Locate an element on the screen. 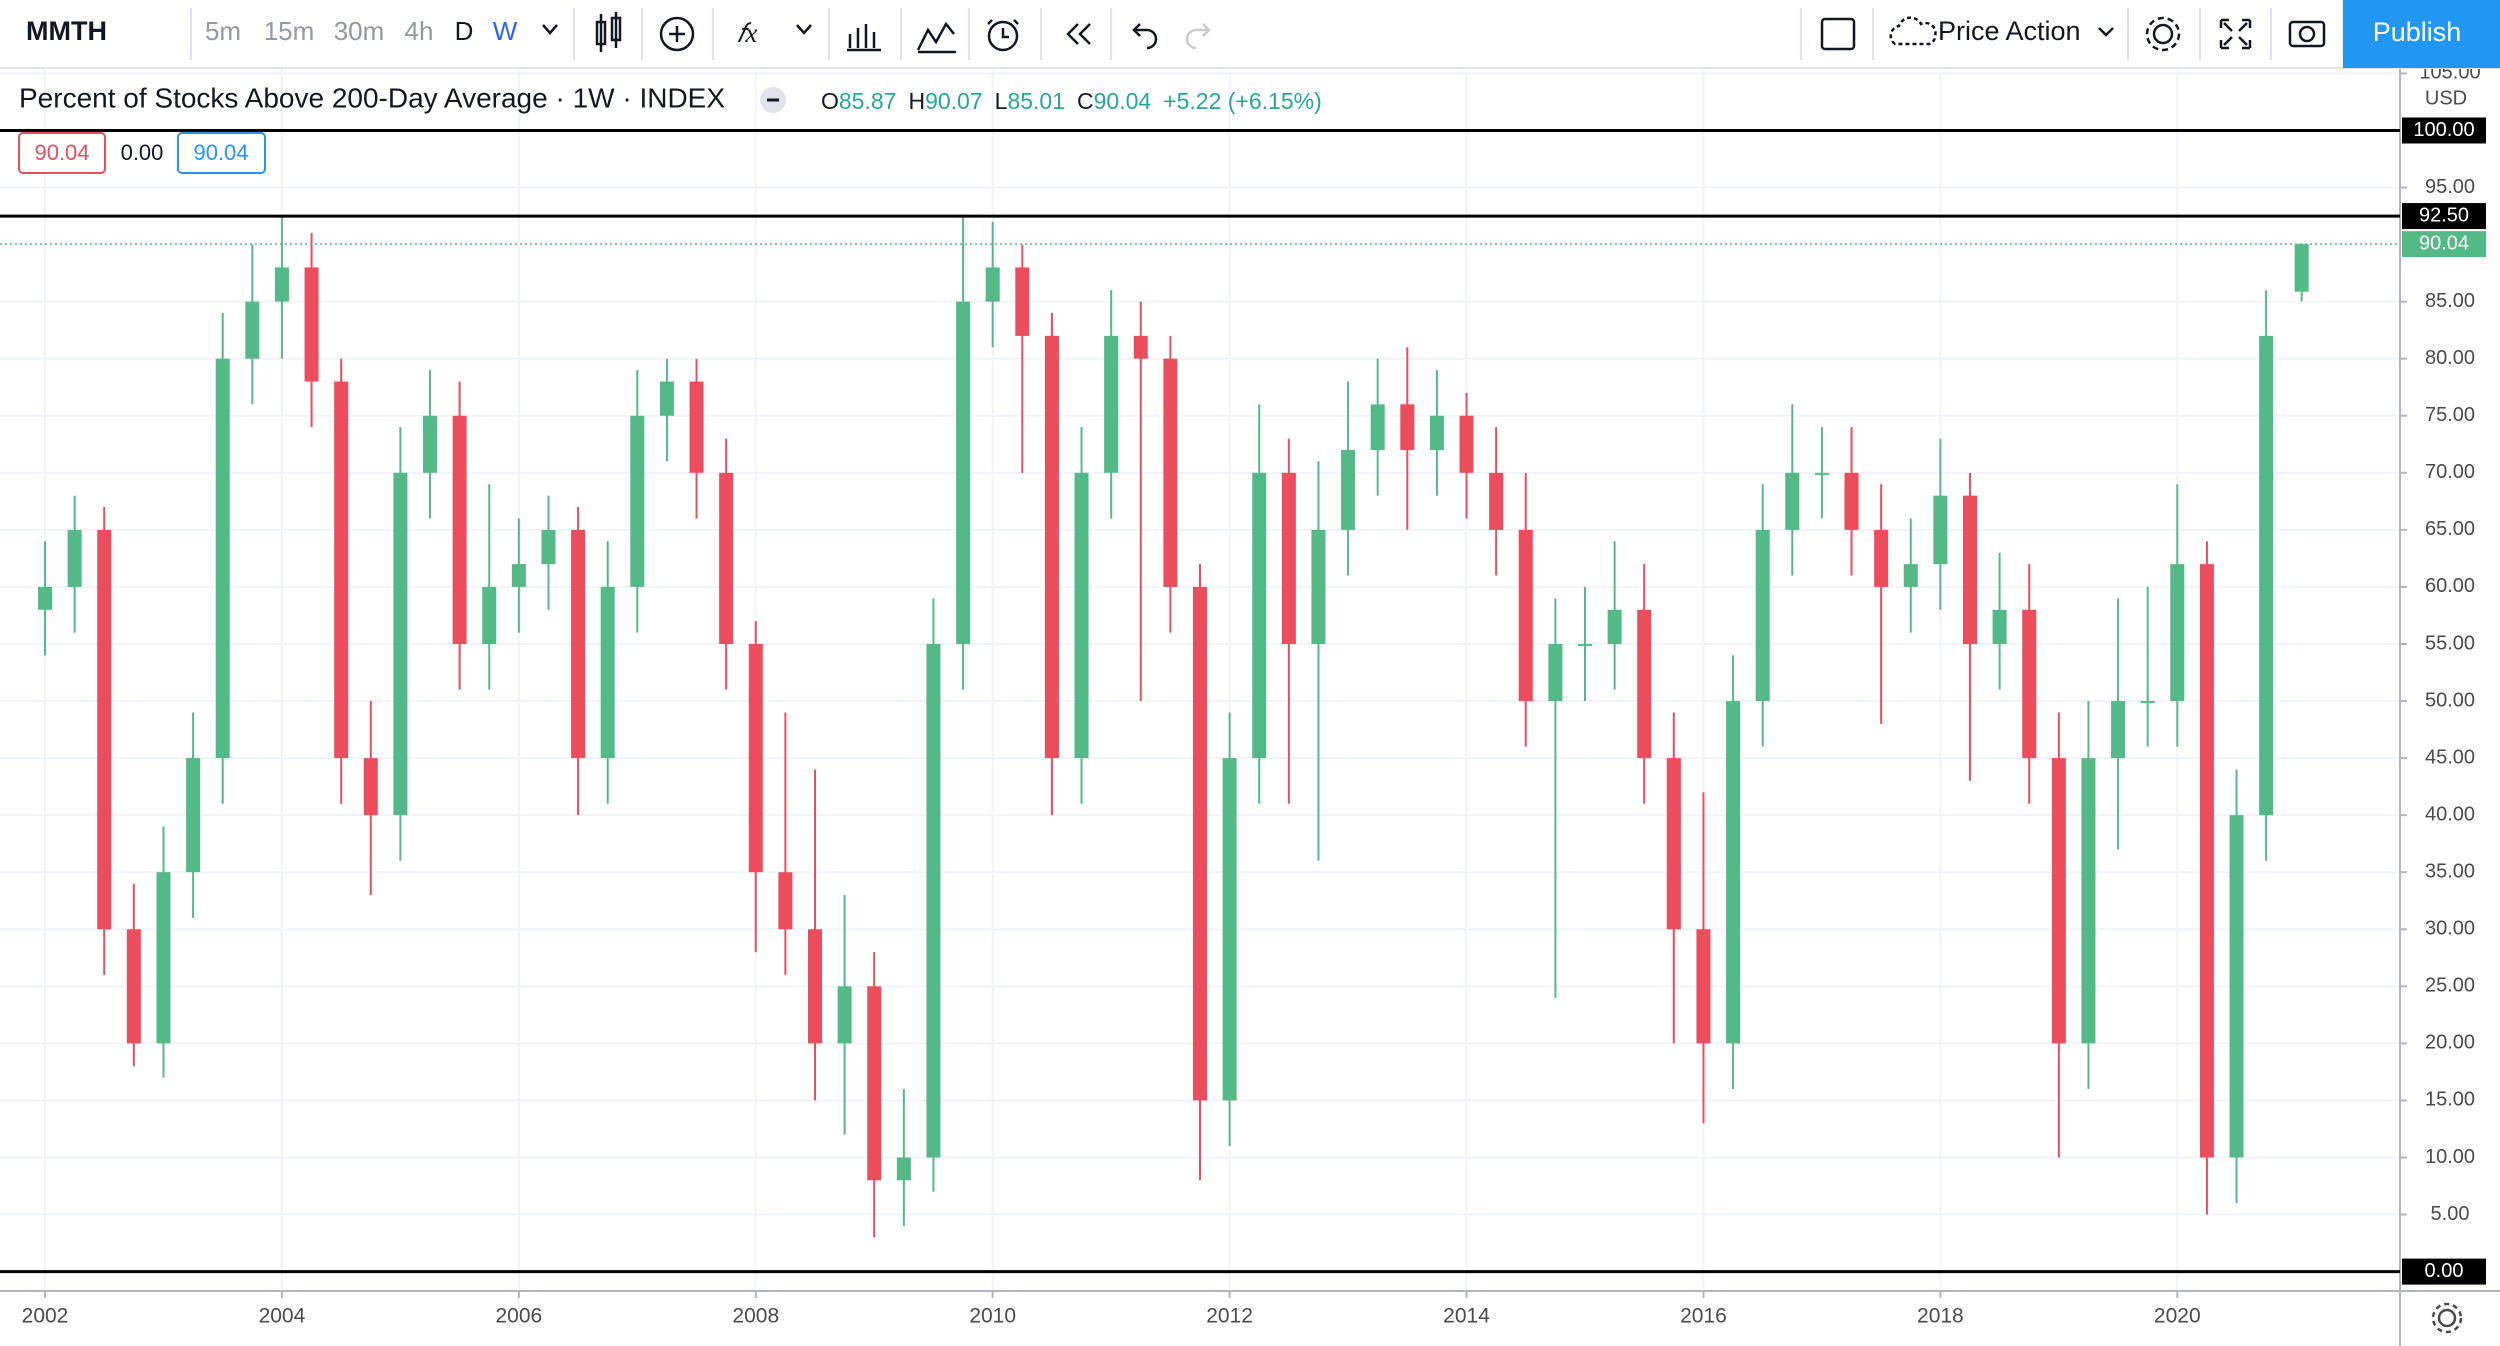 Image resolution: width=2500 pixels, height=1346 pixels. y-tick-label: 55.00 is located at coordinates (2450, 643).